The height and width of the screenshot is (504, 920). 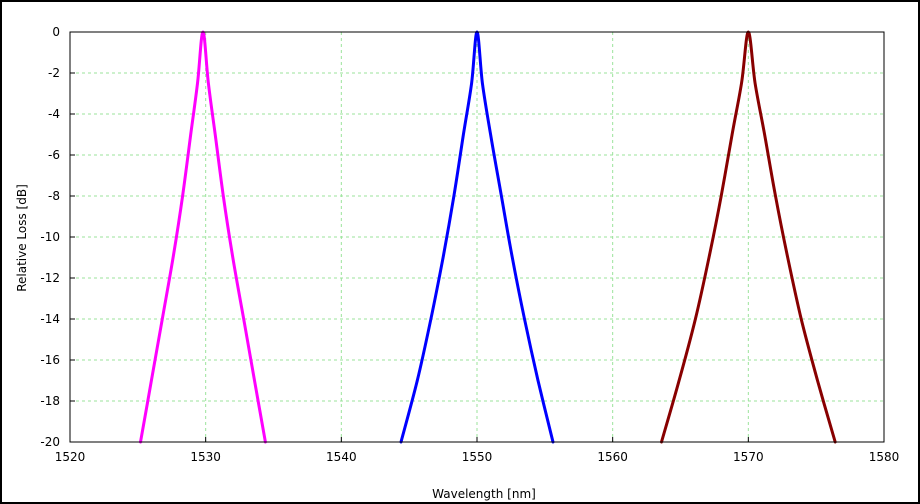 What do you see at coordinates (50, 401) in the screenshot?
I see `y-tick-label: -18` at bounding box center [50, 401].